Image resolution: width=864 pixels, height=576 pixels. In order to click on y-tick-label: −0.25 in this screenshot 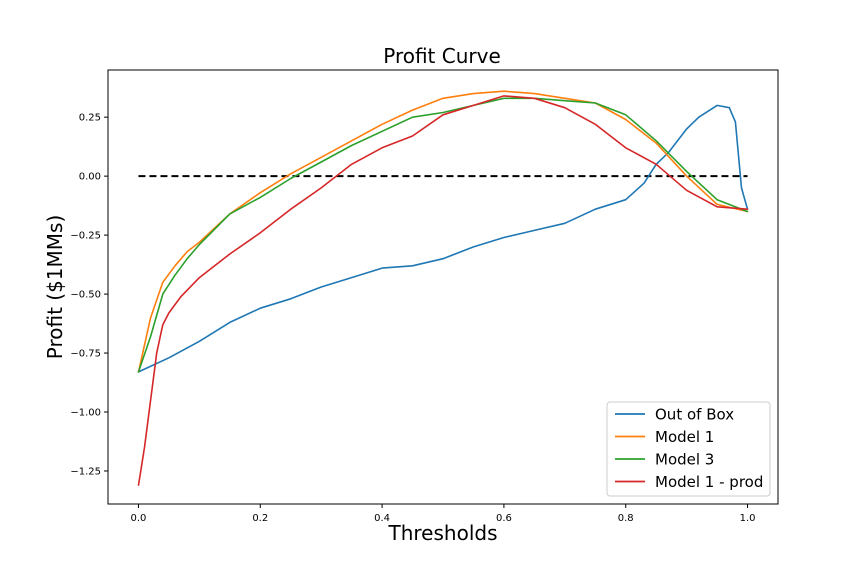, I will do `click(85, 236)`.